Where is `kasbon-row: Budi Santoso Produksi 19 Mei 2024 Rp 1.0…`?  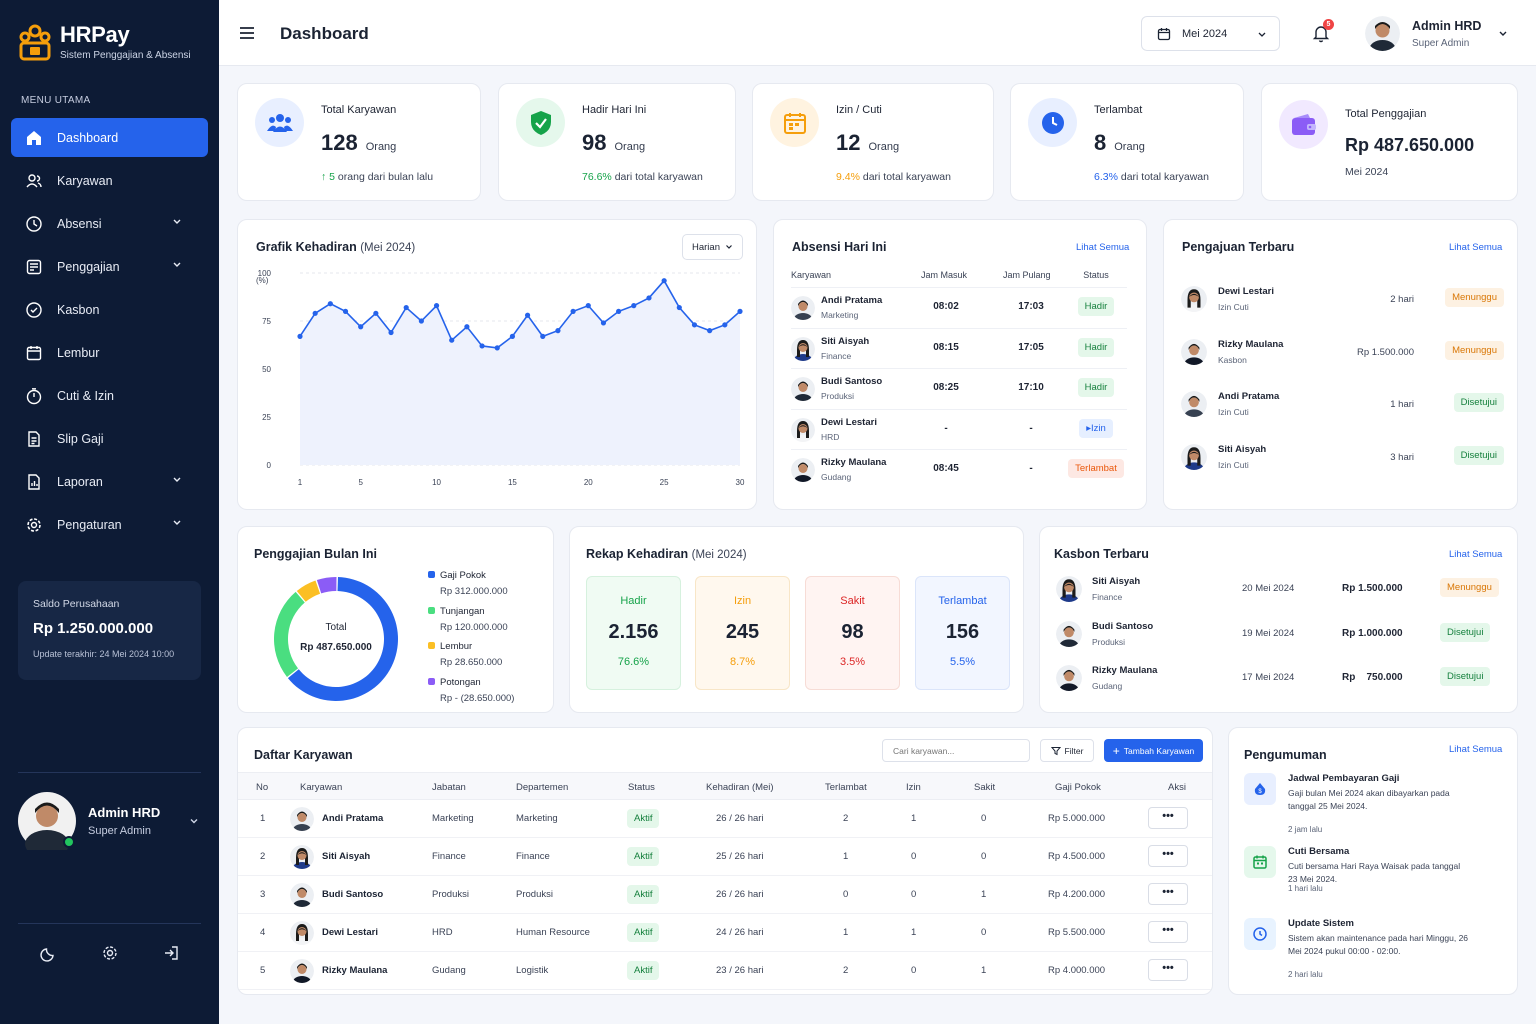 kasbon-row: Budi Santoso Produksi 19 Mei 2024 Rp 1.0… is located at coordinates (1281, 639).